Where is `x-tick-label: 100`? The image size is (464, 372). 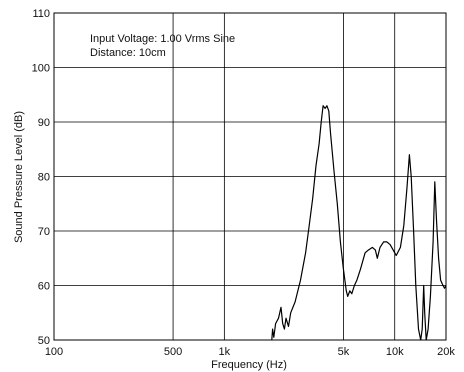
x-tick-label: 100 is located at coordinates (54, 352).